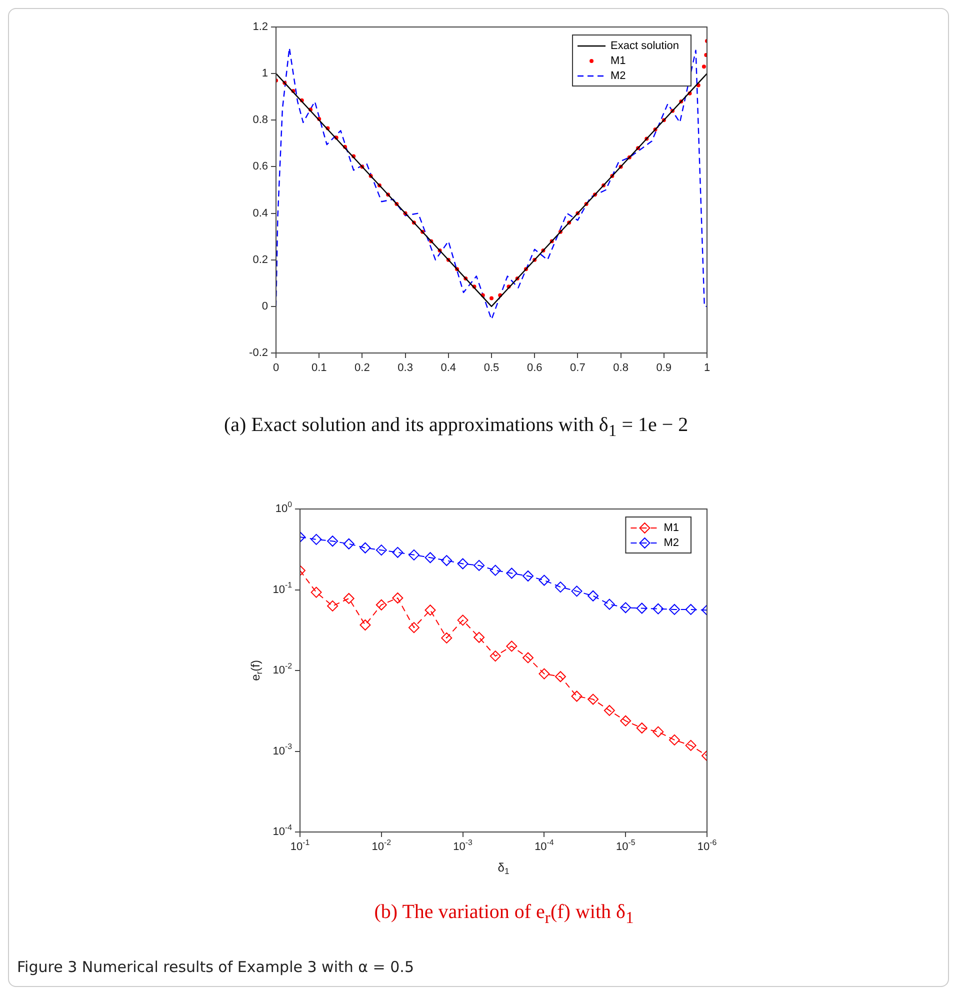 This screenshot has width=955, height=1000. Describe the element at coordinates (645, 46) in the screenshot. I see `legend-label: Exact solution` at that location.